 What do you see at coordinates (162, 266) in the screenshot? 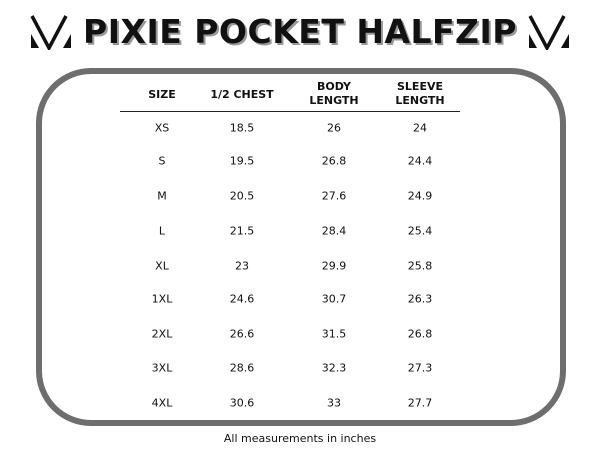
I see `cell-size: XL` at bounding box center [162, 266].